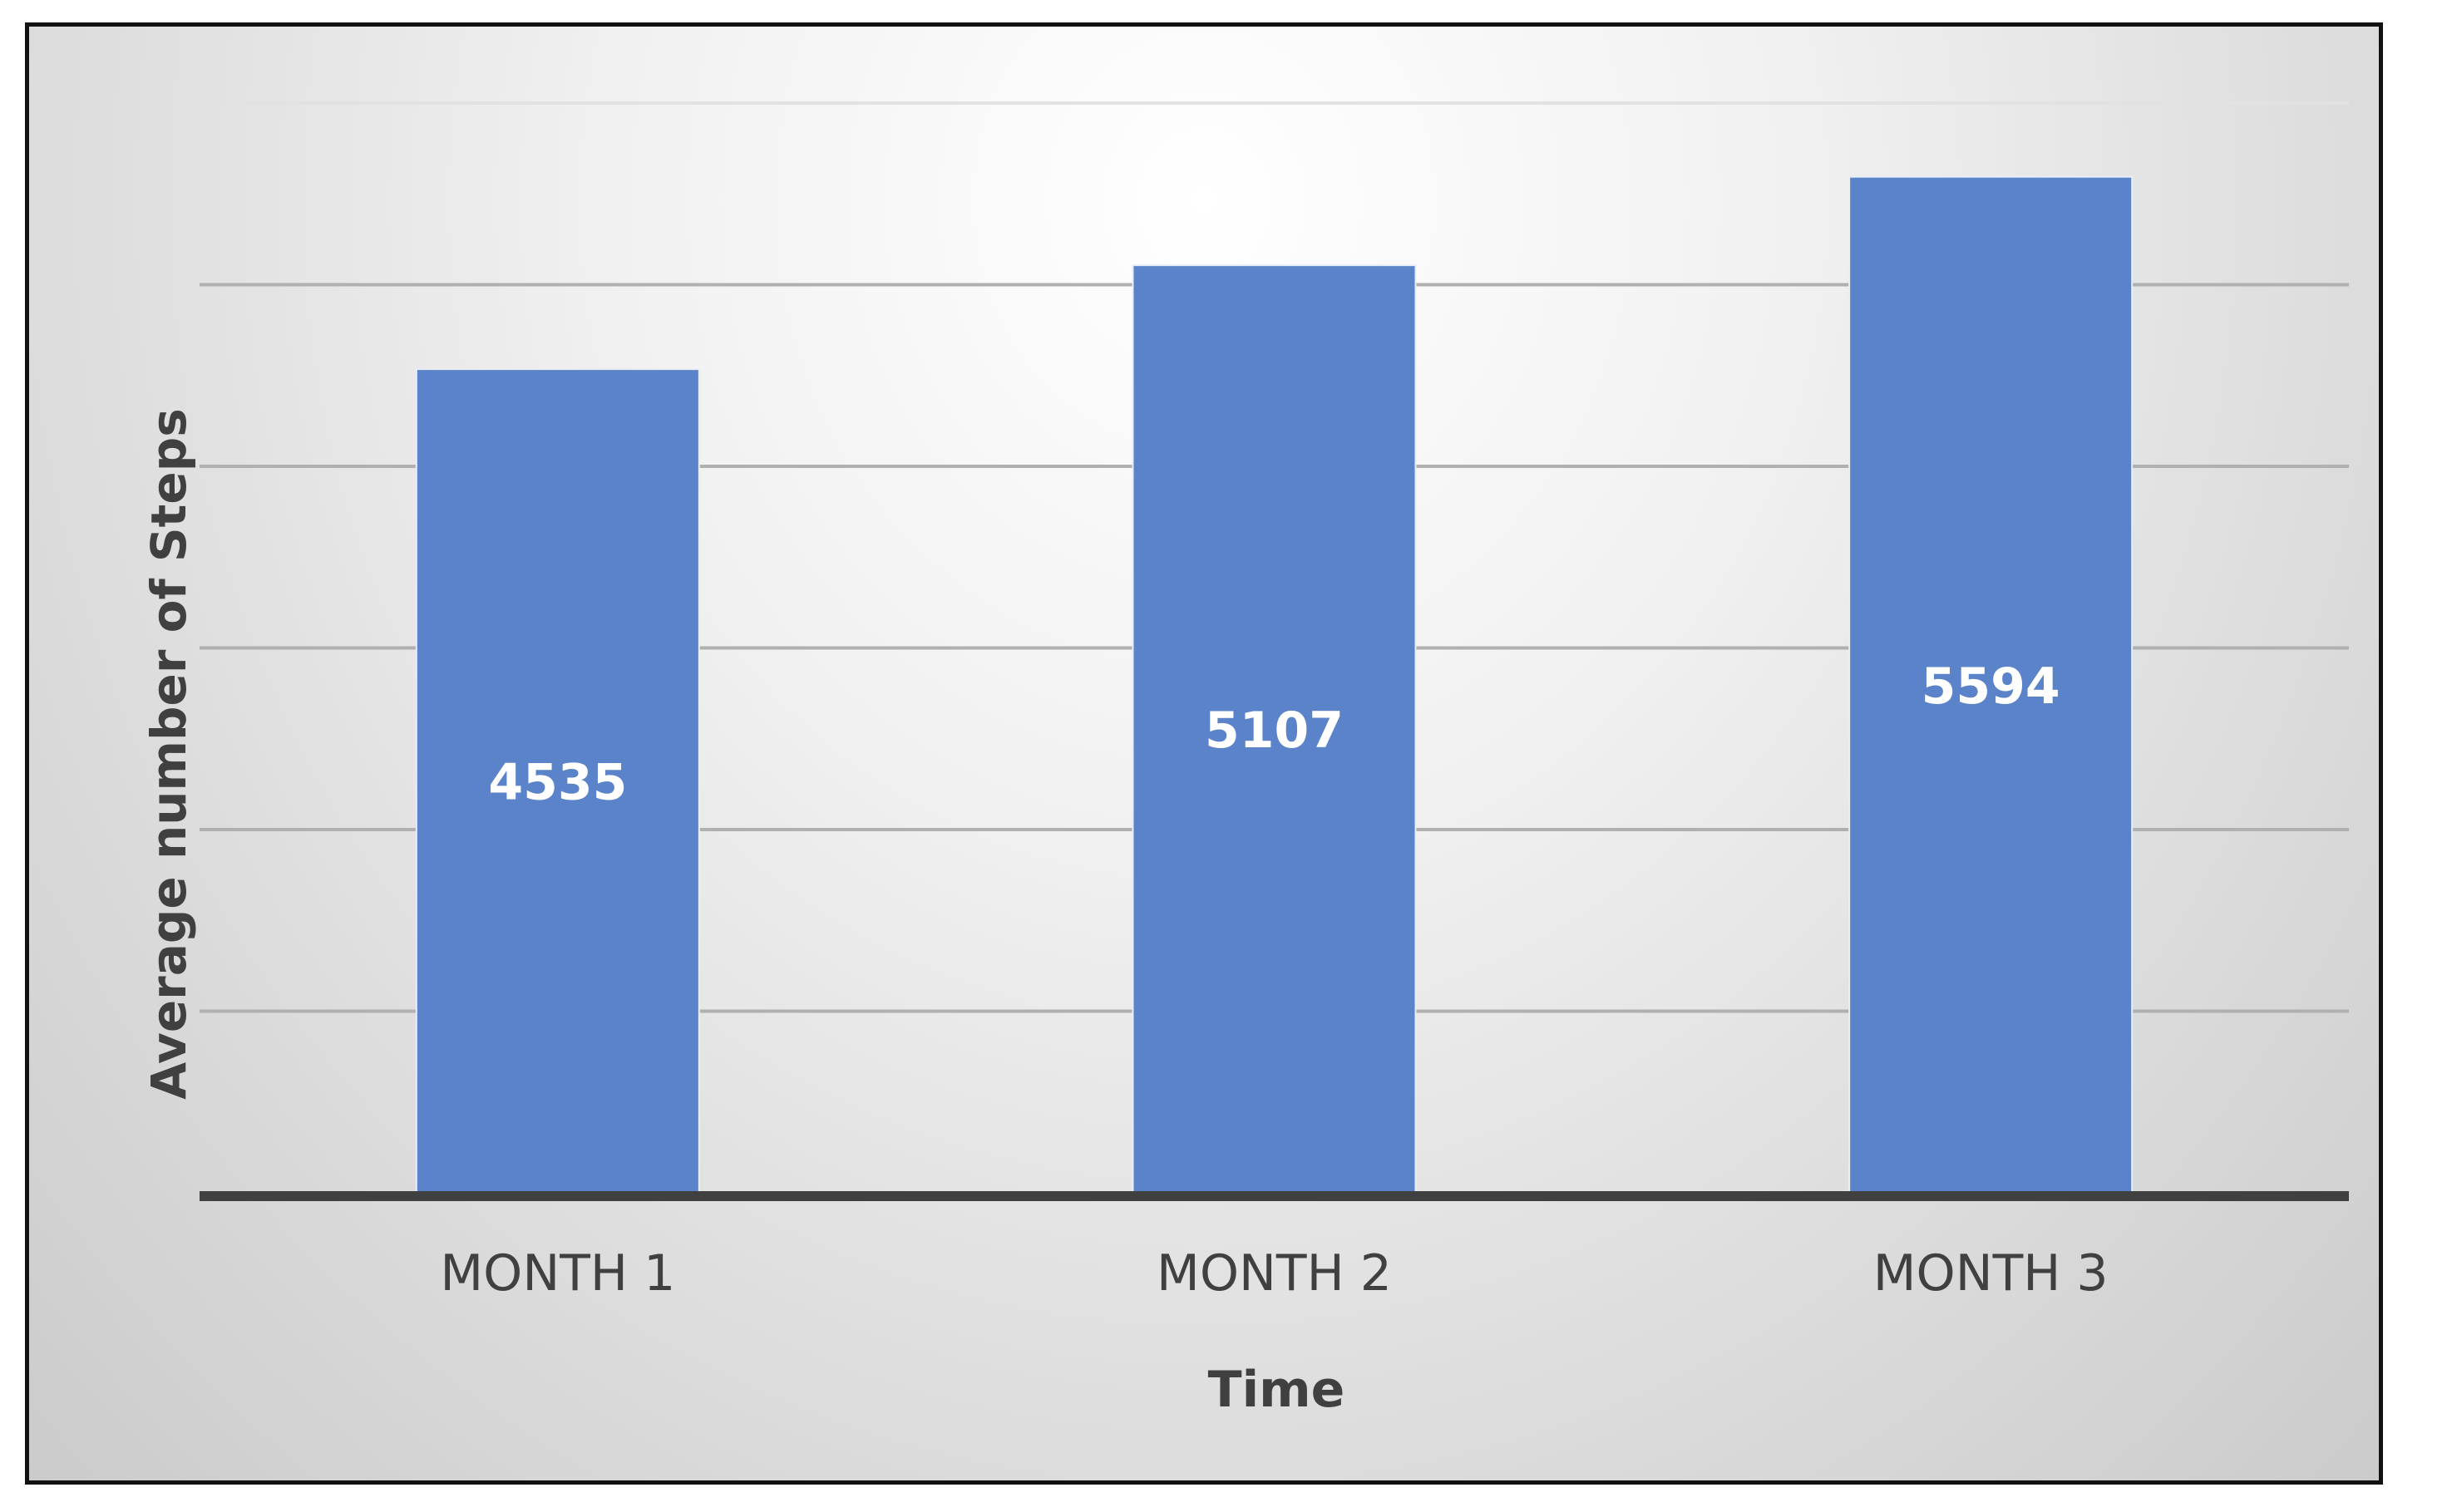 This screenshot has height=1512, width=2447. What do you see at coordinates (557, 1274) in the screenshot?
I see `x-tick-label-1: MONTH 1` at bounding box center [557, 1274].